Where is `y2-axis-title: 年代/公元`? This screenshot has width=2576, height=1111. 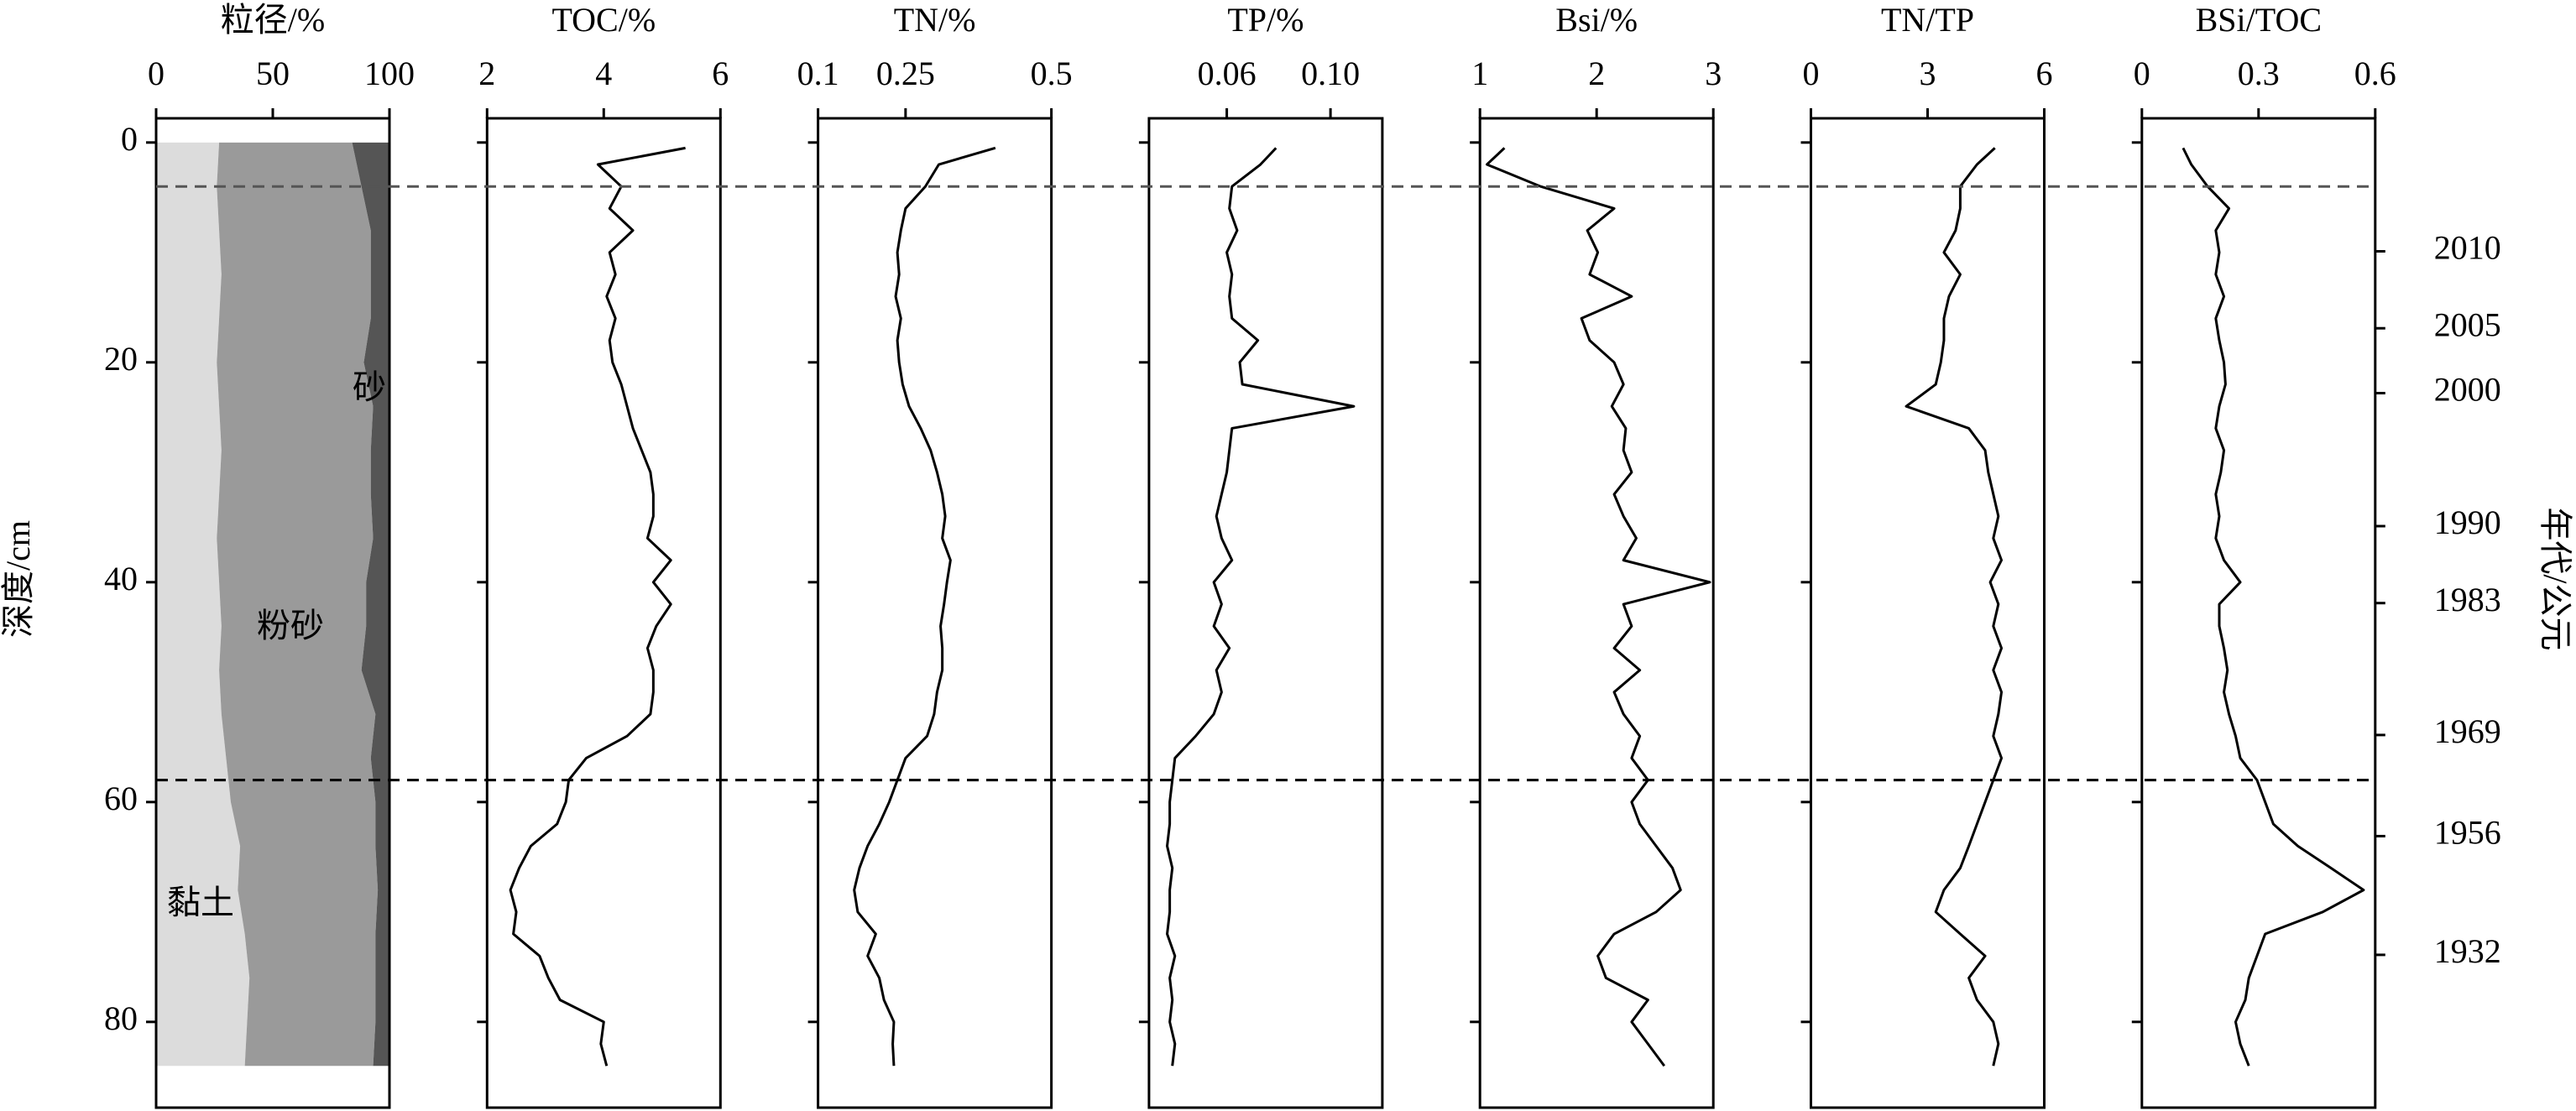 y2-axis-title: 年代/公元 is located at coordinates (2555, 578).